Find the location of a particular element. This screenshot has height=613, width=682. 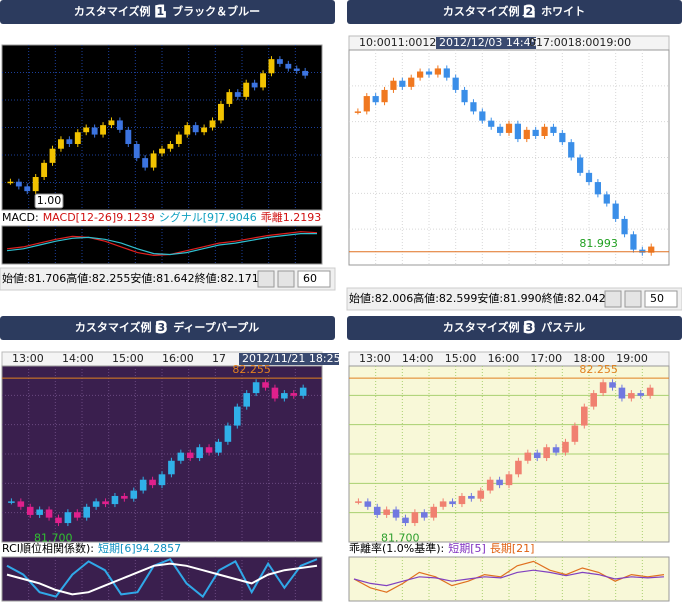

time-label: 10:0011:0012:00 is located at coordinates (406, 42).